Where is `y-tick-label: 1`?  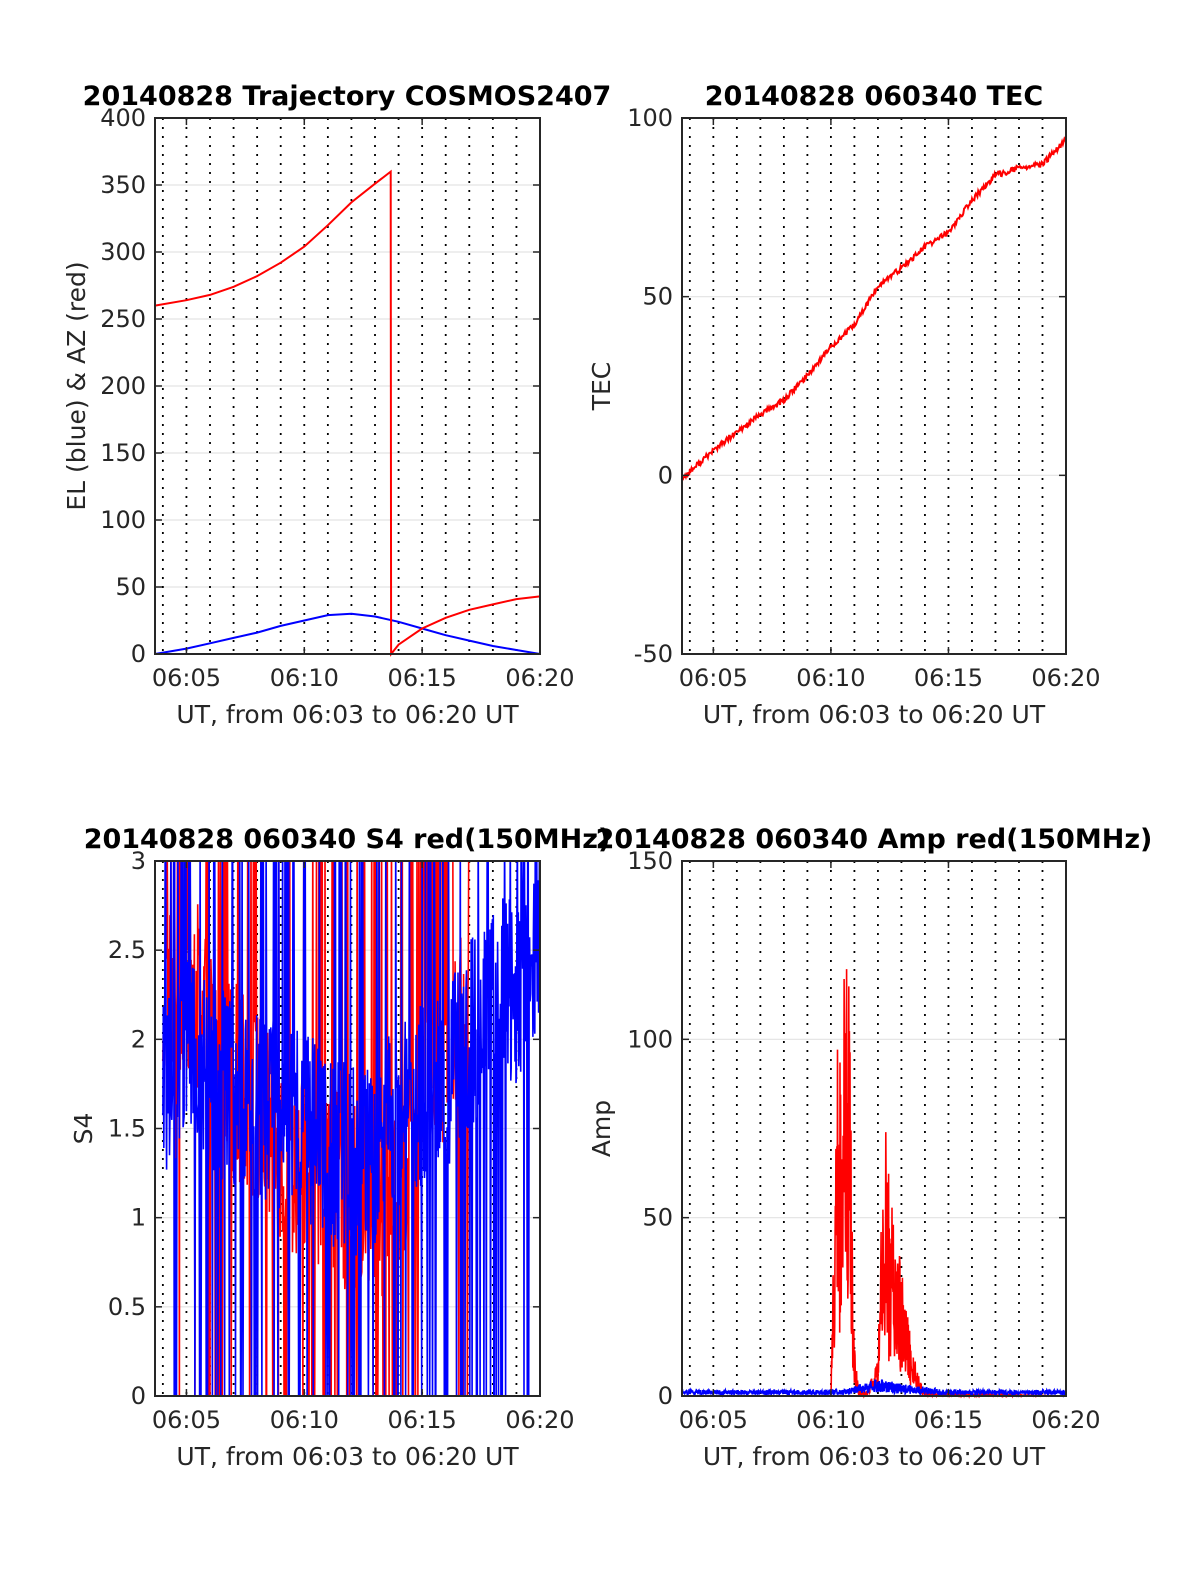 y-tick-label: 1 is located at coordinates (138, 1218).